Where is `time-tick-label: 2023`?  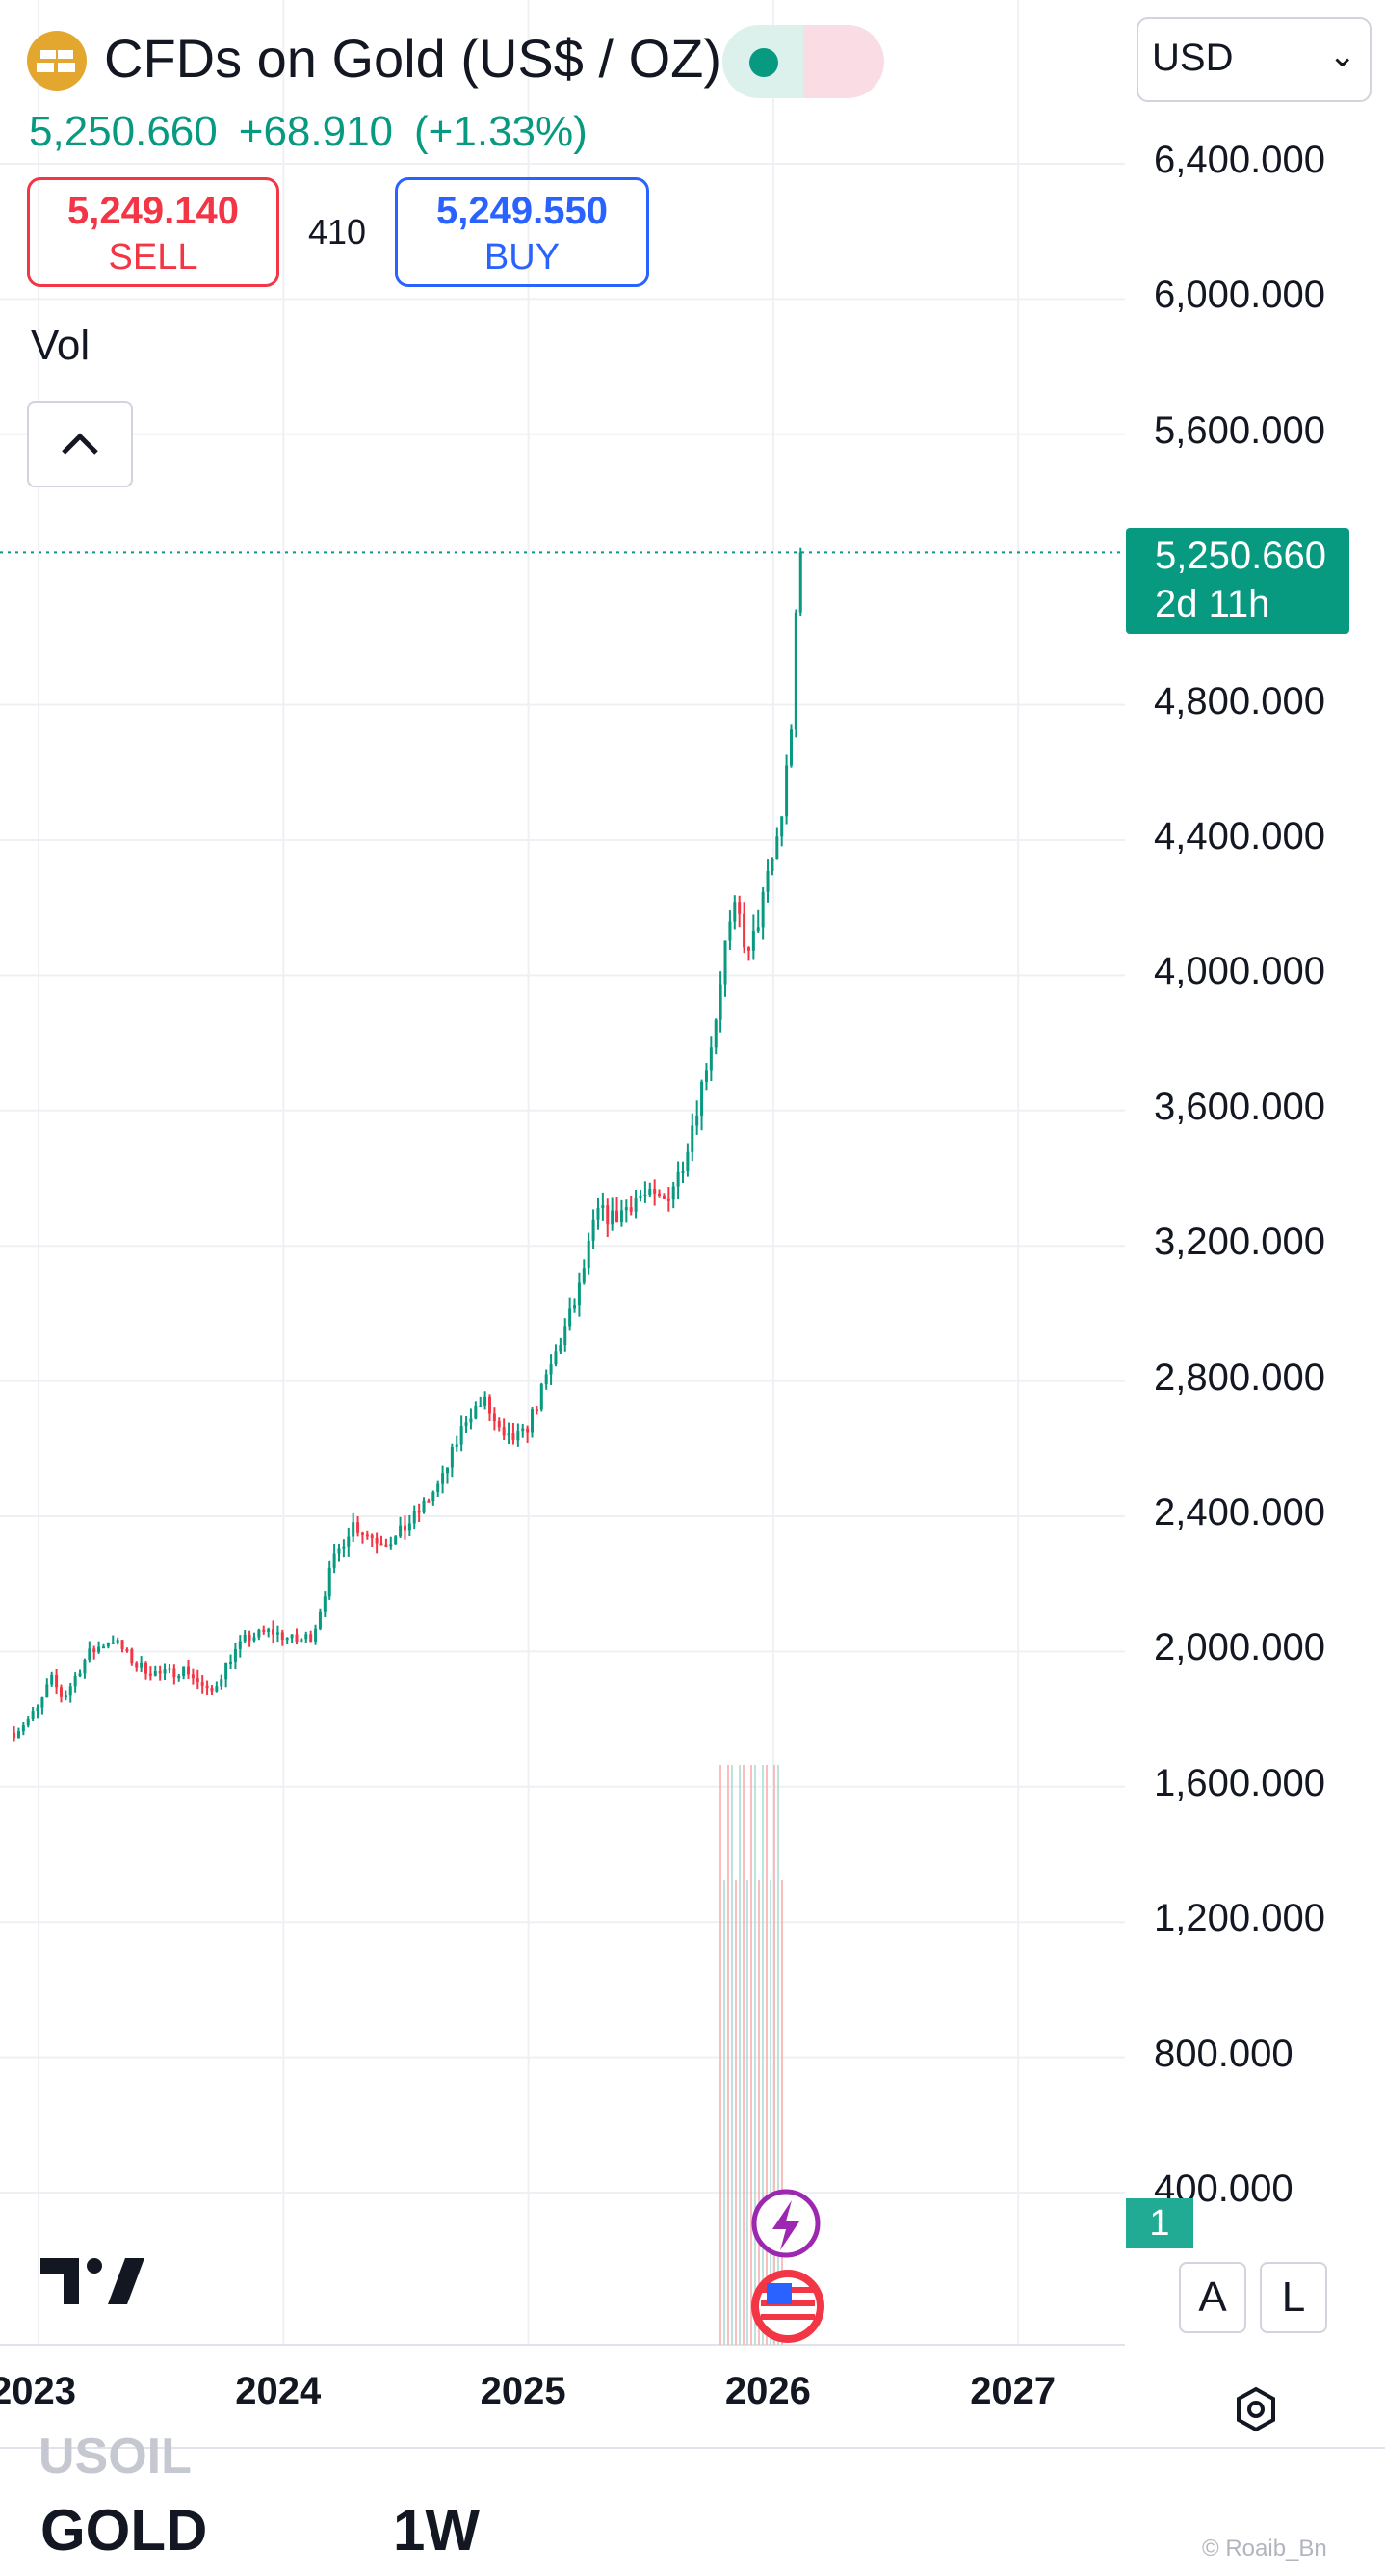 time-tick-label: 2023 is located at coordinates (38, 2391).